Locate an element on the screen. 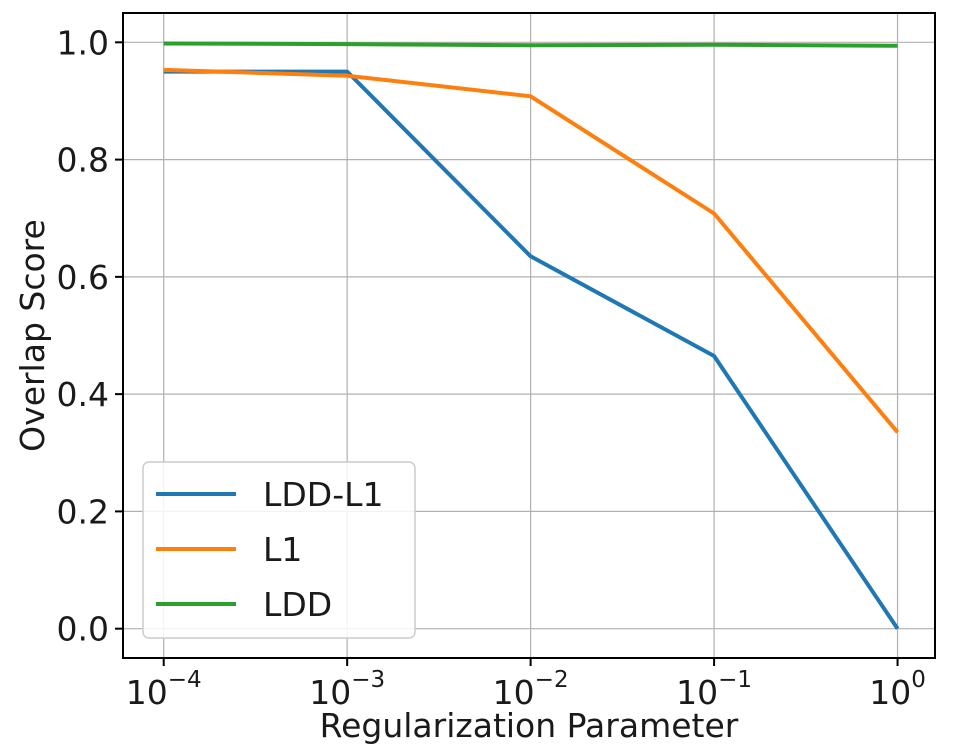 Image resolution: width=975 pixels, height=751 pixels. y-tick-label: 0.6 is located at coordinates (83, 277).